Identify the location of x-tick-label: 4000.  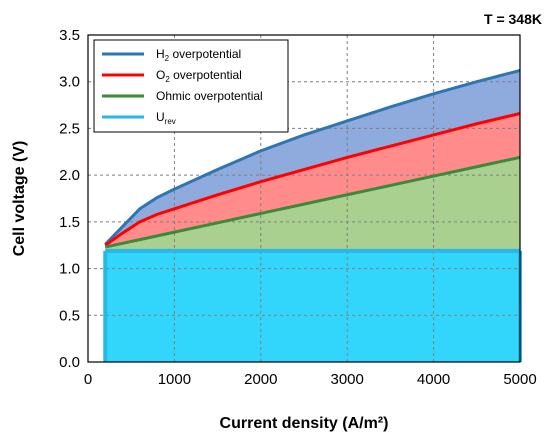
(433, 379).